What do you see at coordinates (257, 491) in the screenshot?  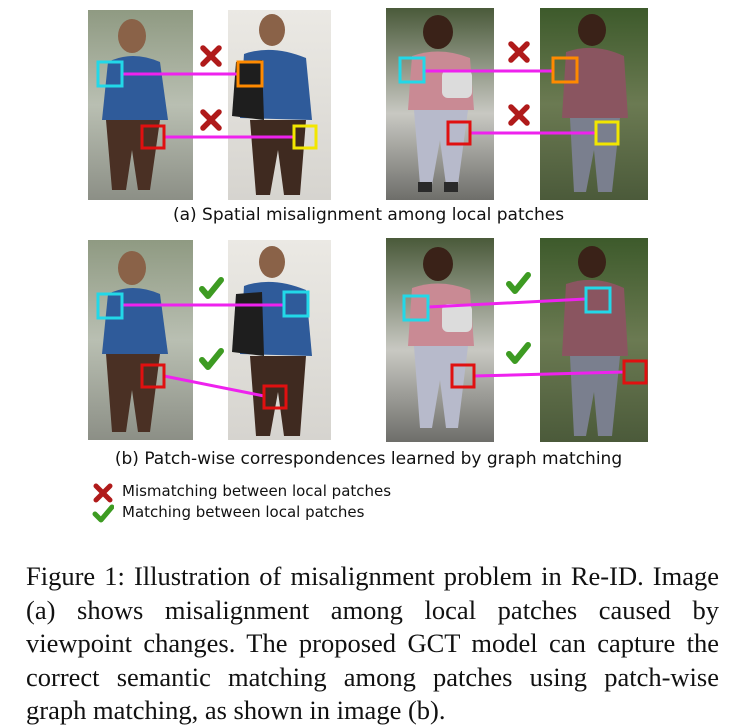 I see `legend-mismatch-label: Mismatching between local patches` at bounding box center [257, 491].